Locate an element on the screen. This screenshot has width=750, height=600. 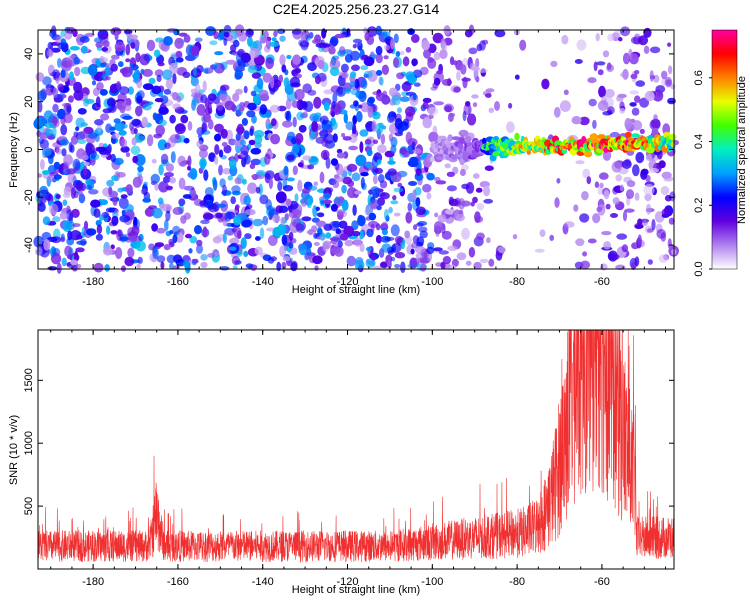
colorbar-label: Normalized spectral amplitude is located at coordinates (742, 150).